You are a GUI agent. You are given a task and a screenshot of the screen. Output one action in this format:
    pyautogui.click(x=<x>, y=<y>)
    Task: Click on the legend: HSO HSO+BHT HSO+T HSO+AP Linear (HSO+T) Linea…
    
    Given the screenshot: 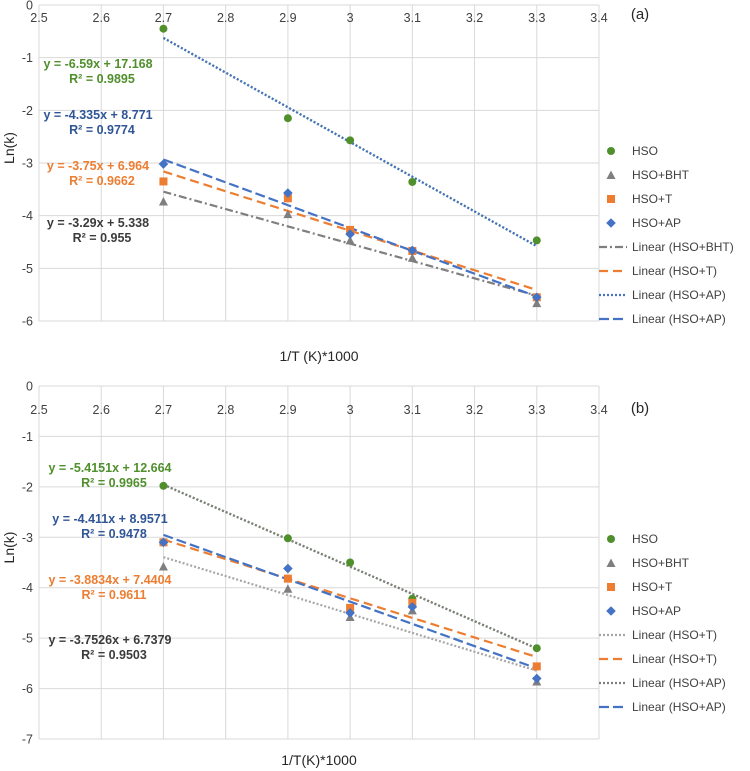 What is the action you would take?
    pyautogui.click(x=662, y=623)
    